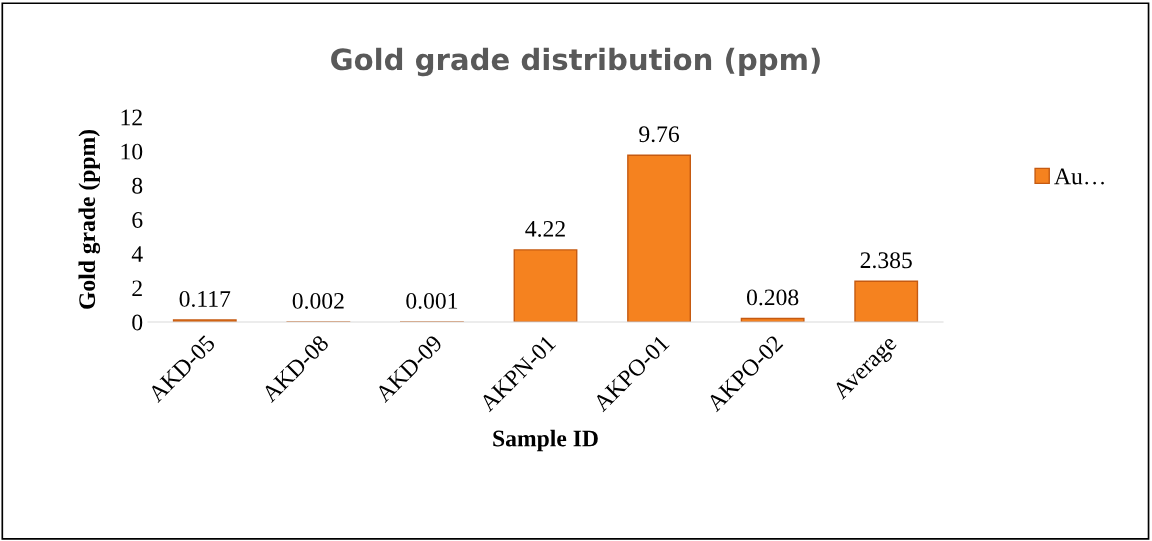 This screenshot has height=541, width=1152. Describe the element at coordinates (886, 260) in the screenshot. I see `data-label: 2.385` at that location.